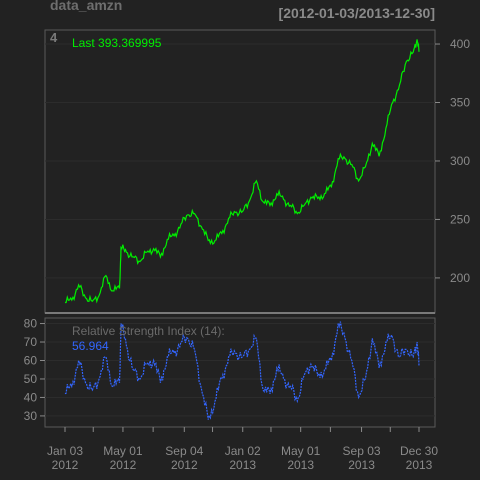  Describe the element at coordinates (460, 44) in the screenshot. I see `price-axis-tick-label: 400` at that location.